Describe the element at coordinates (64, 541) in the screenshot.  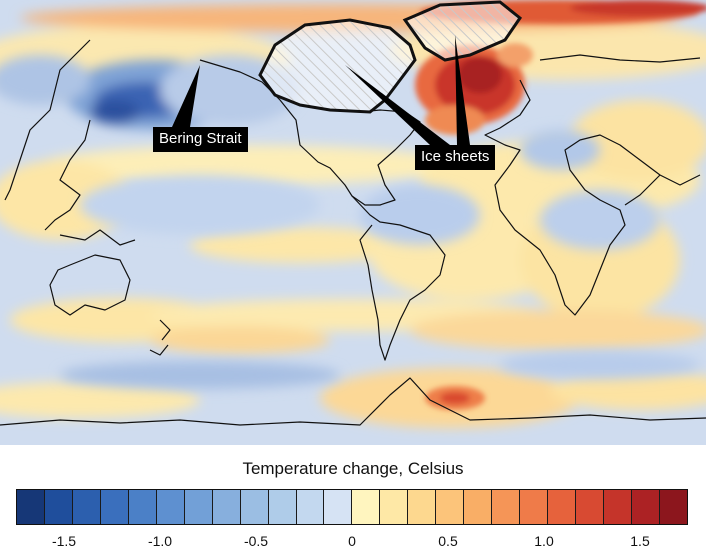
I see `colorbar-tick-label: -1.5` at that location.